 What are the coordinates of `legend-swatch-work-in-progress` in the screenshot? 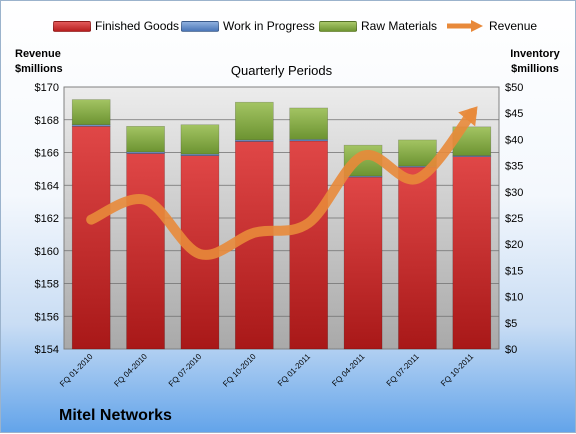 It's located at (200, 26).